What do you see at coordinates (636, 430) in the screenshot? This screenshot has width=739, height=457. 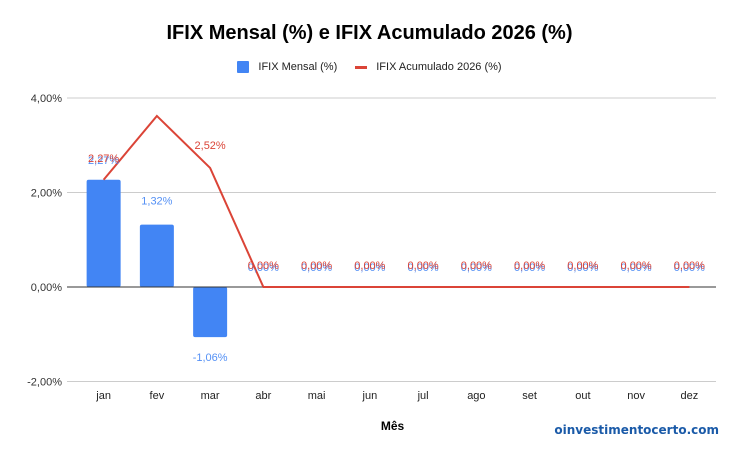 I see `watermark: oinvestimentocerto.com` at bounding box center [636, 430].